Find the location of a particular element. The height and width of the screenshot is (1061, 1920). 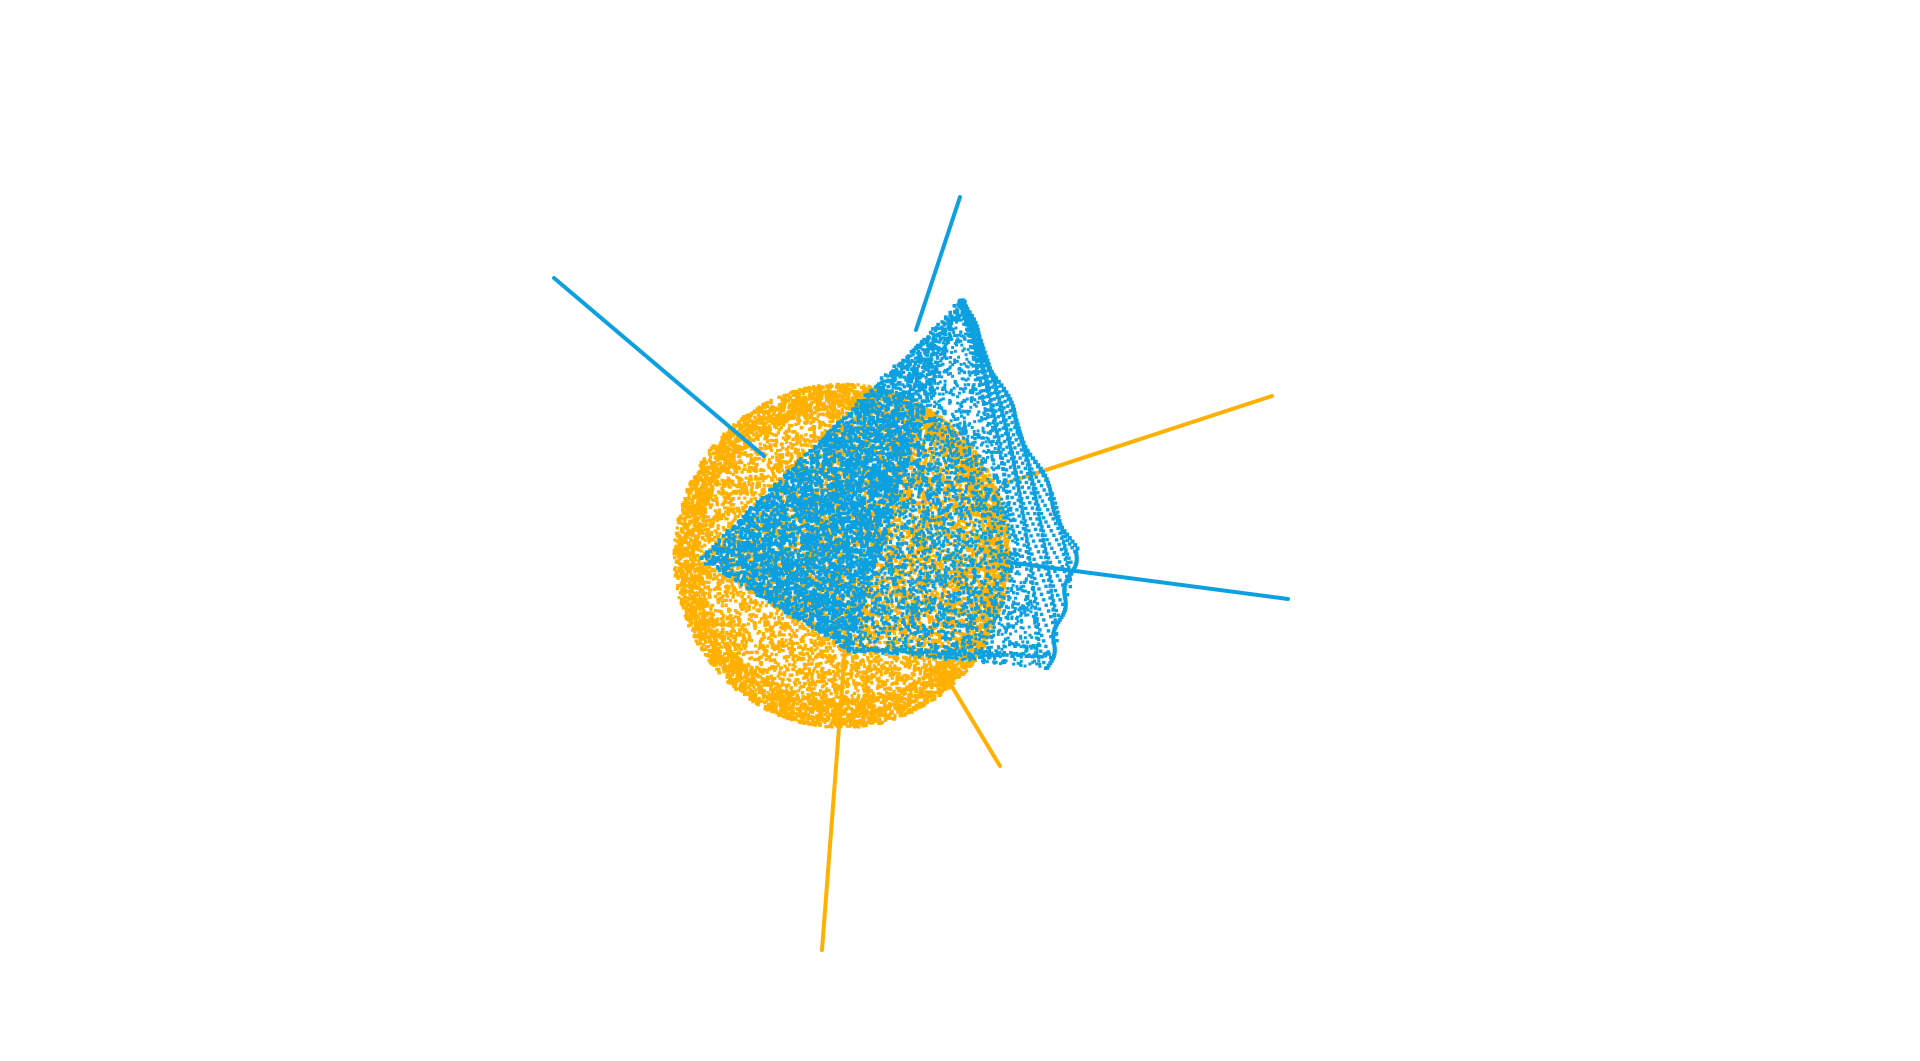

blue-frame-axes is located at coordinates (921, 398).